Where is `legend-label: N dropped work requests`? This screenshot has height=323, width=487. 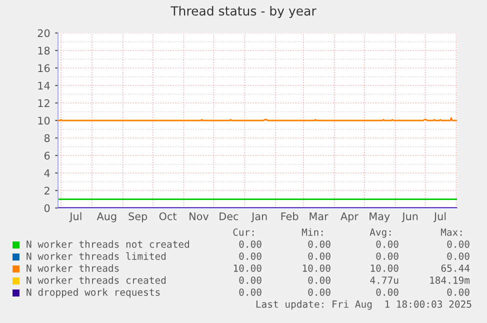
legend-label: N dropped work requests is located at coordinates (93, 293).